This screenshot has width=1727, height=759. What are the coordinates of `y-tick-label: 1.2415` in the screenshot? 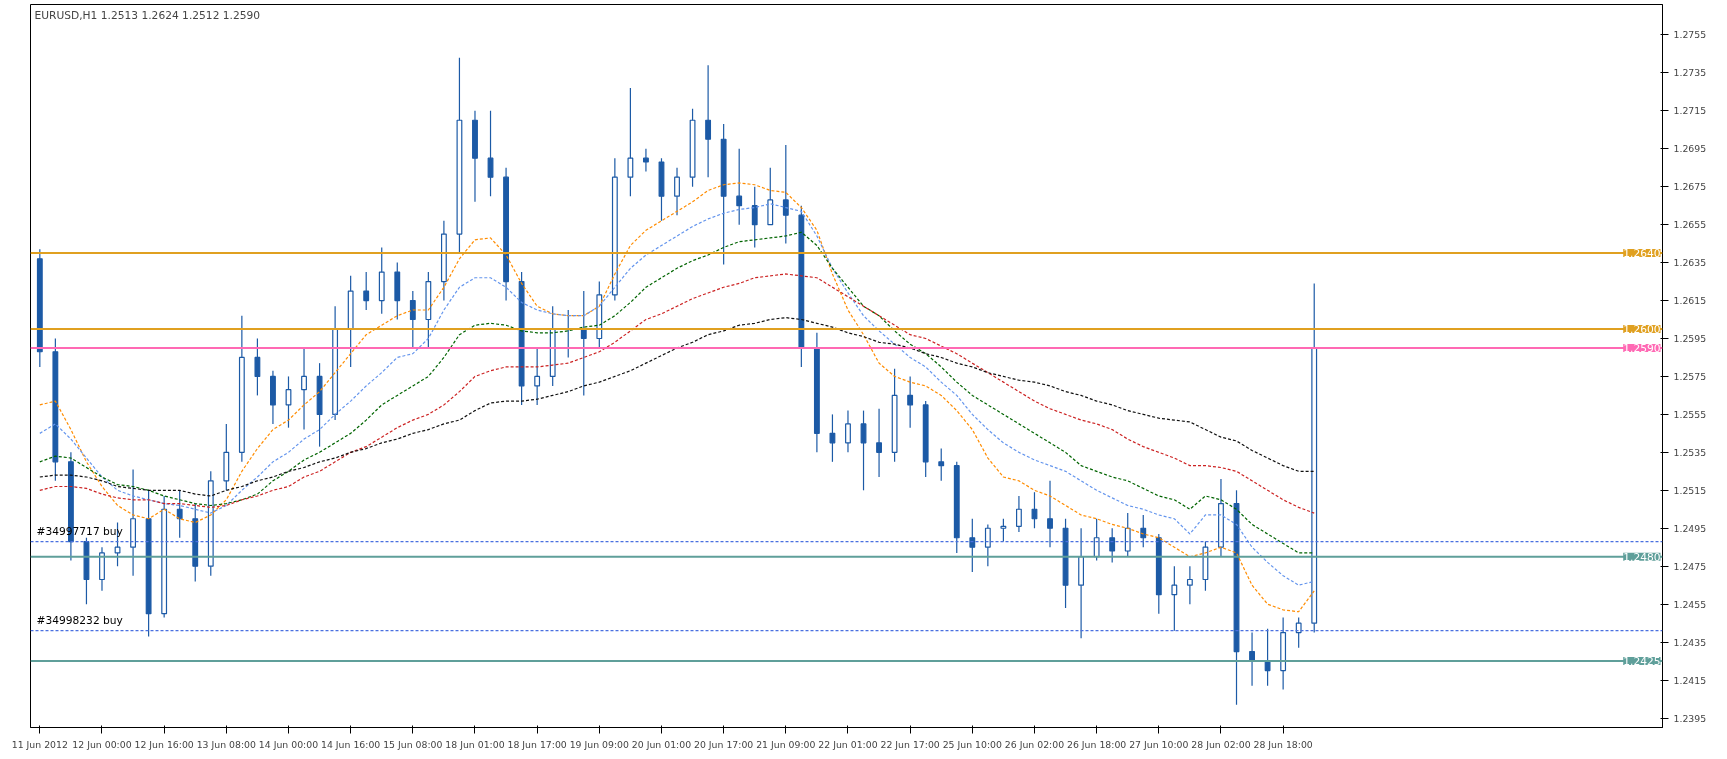 It's located at (1690, 680).